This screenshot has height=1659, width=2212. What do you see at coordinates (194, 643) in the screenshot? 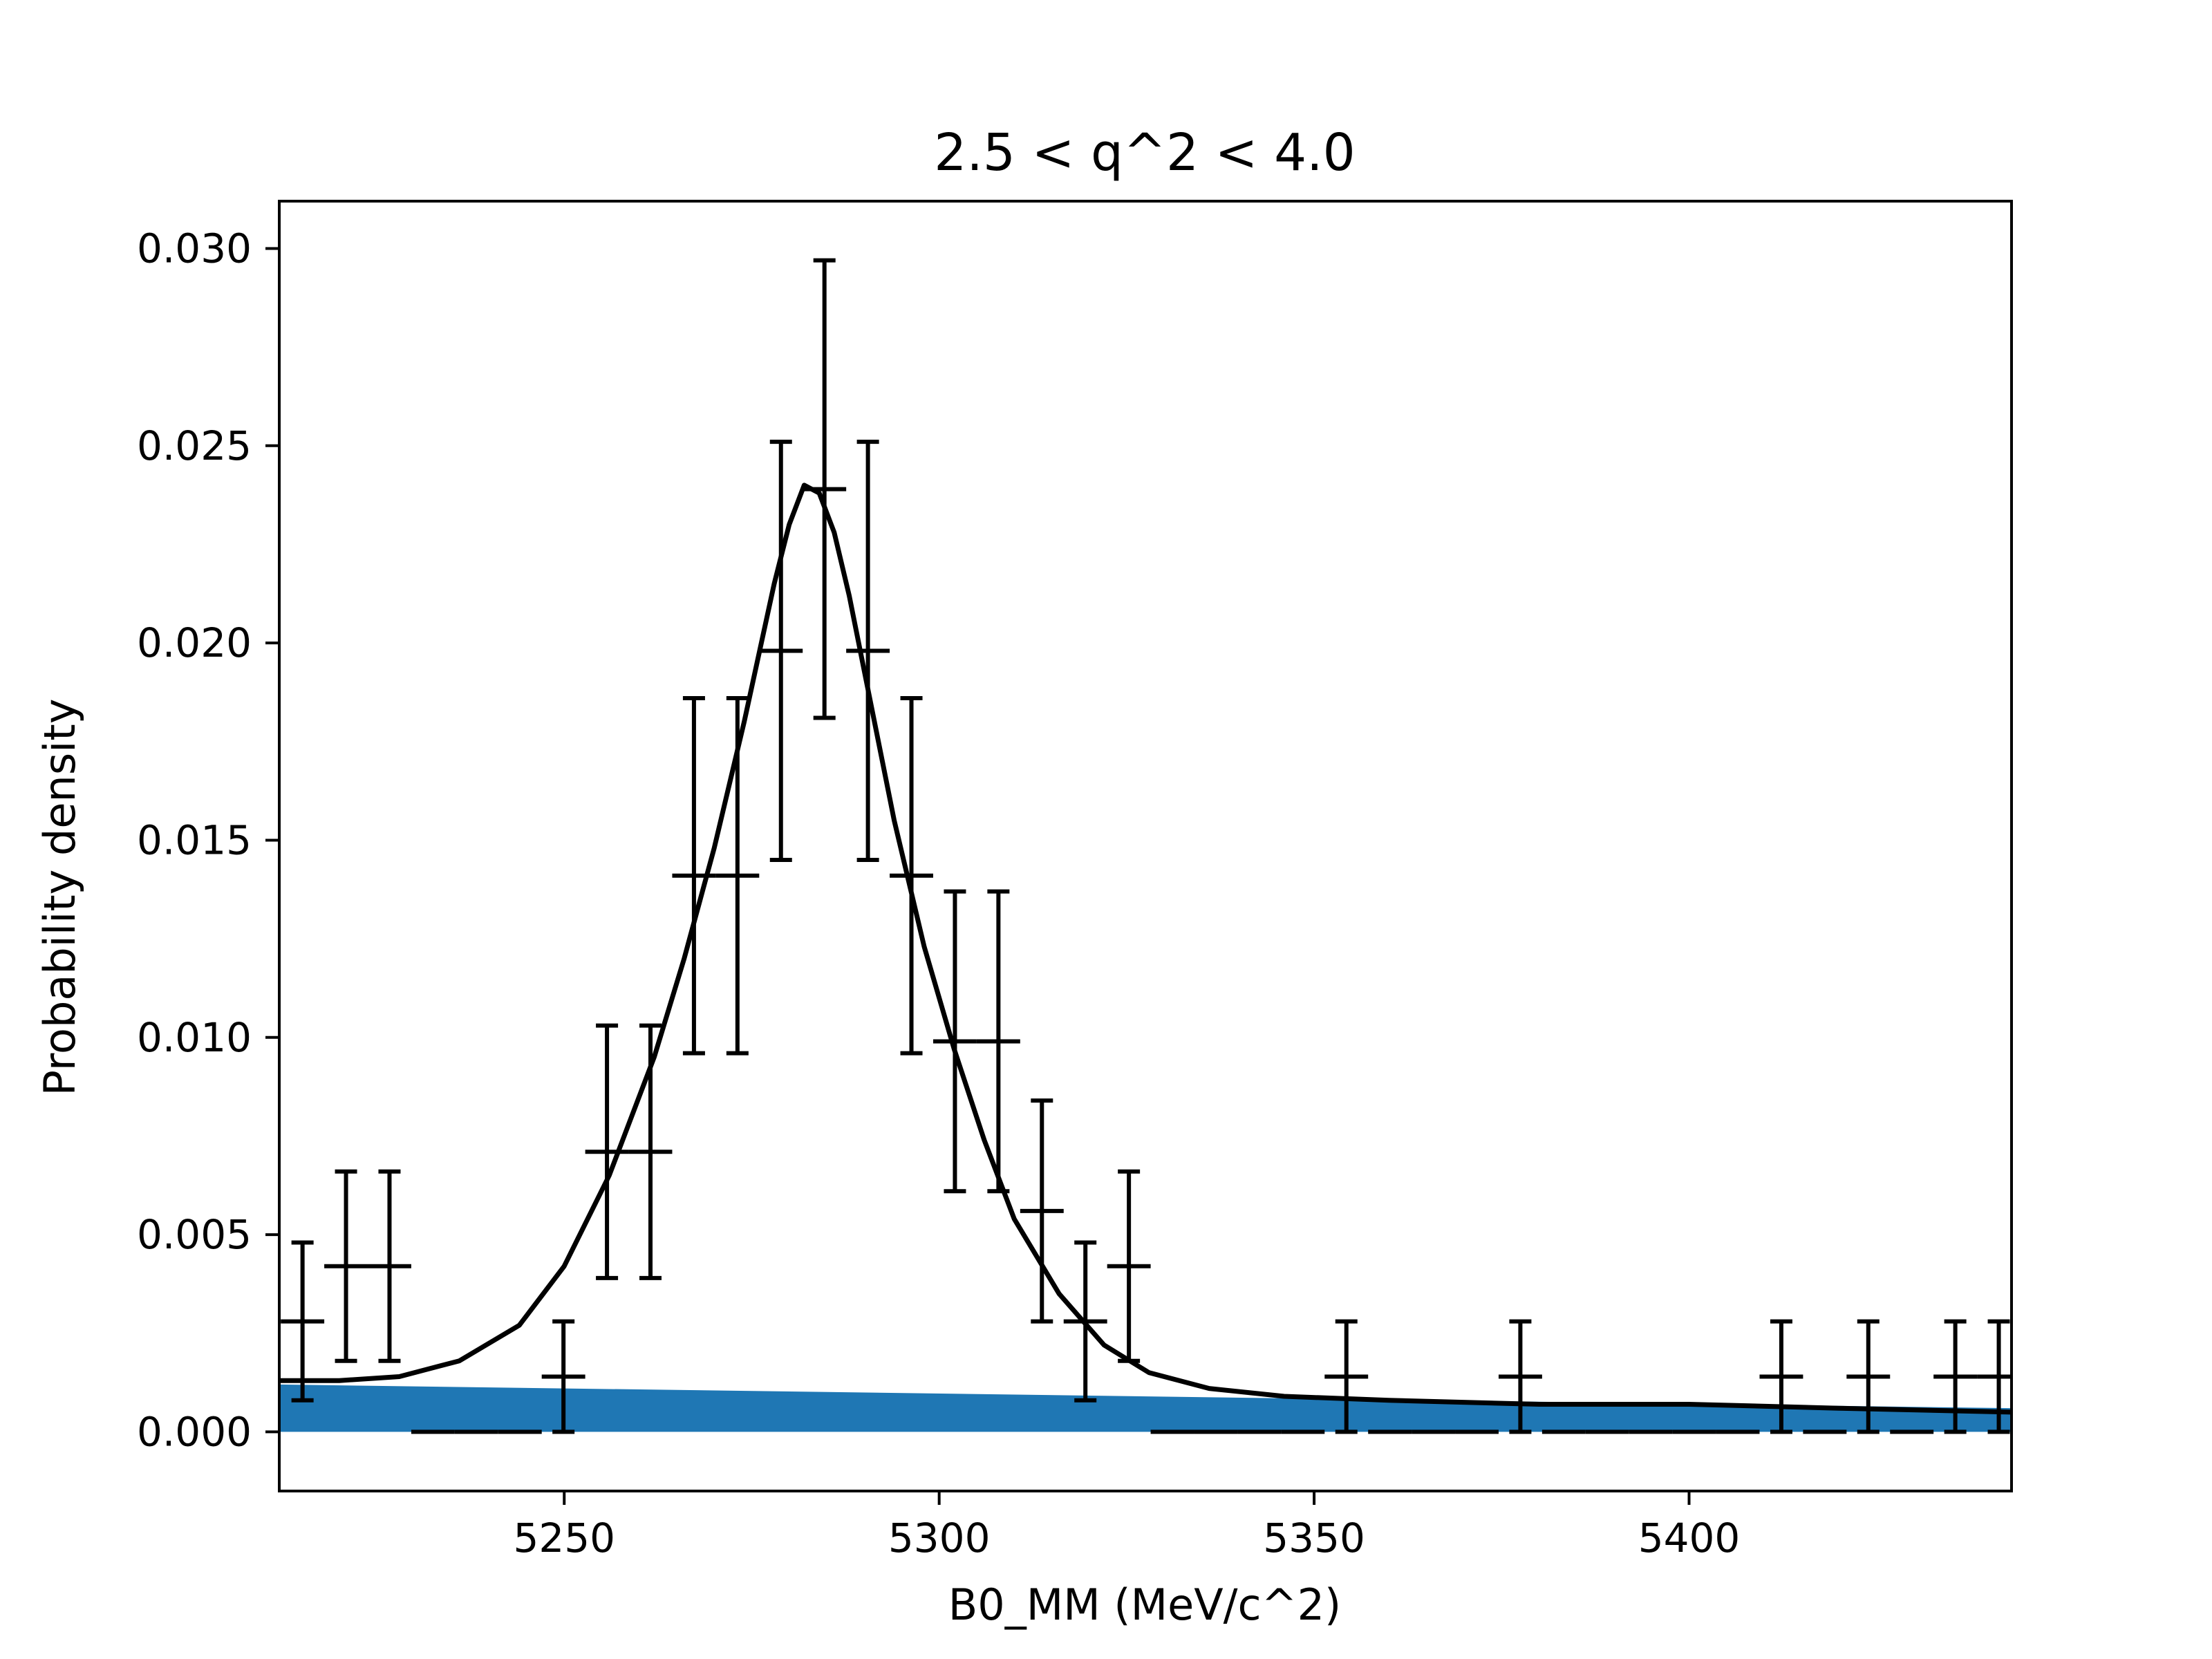
I see `y-tick-label: 0.020` at bounding box center [194, 643].